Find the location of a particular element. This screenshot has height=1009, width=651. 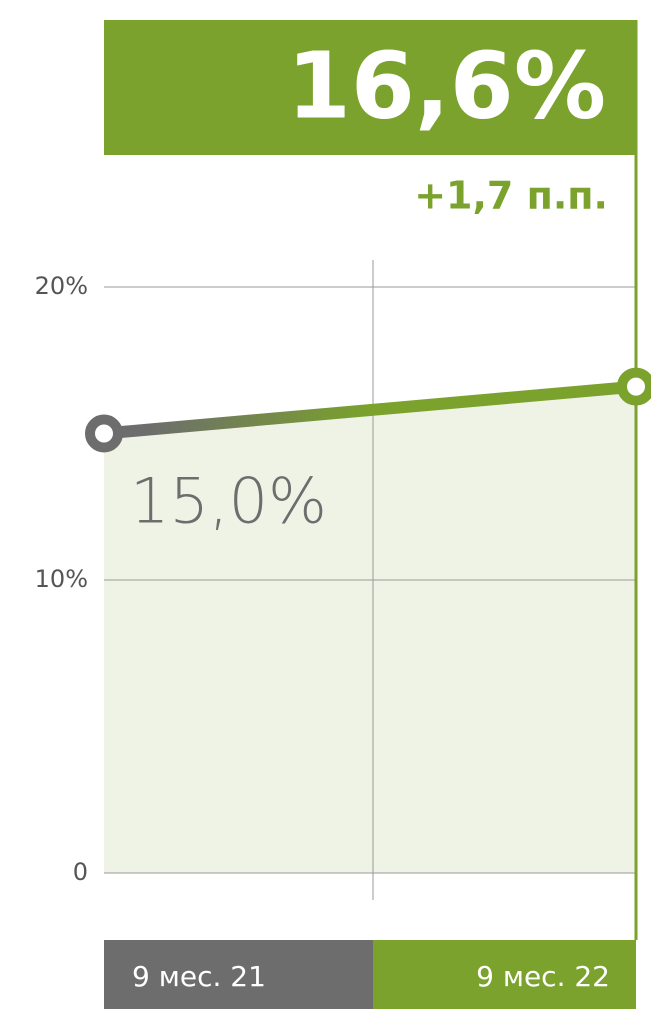

headline-banner is located at coordinates (370, 87).